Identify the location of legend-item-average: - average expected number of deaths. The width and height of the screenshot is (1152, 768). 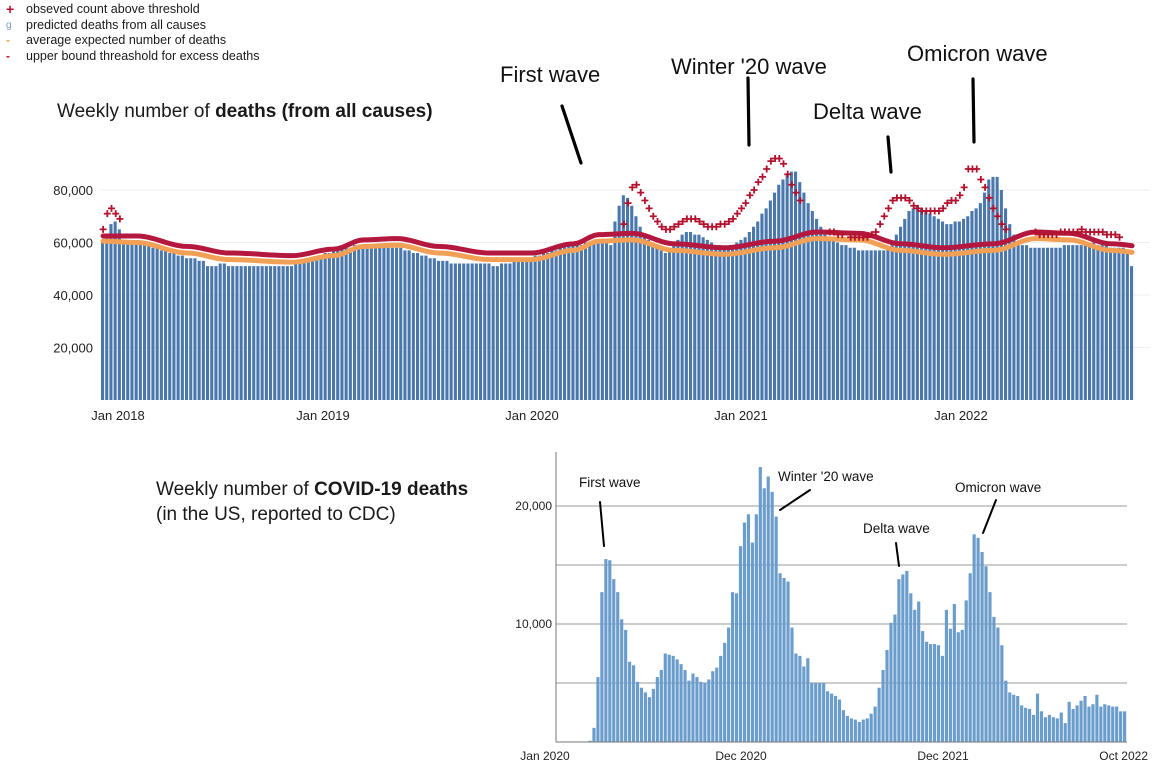
(133, 41).